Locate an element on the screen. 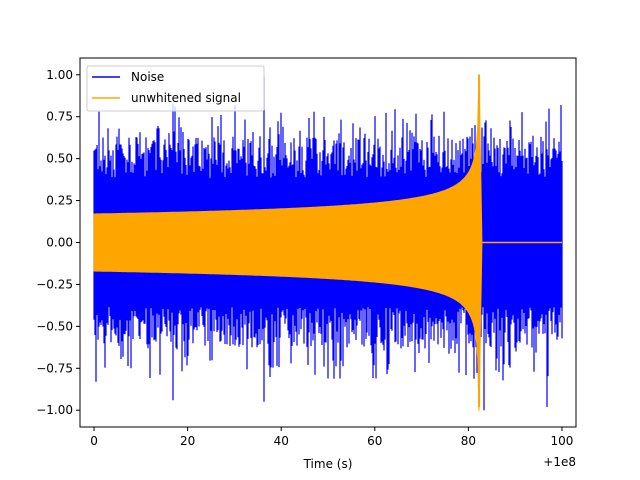 This screenshot has width=640, height=480. legend-box is located at coordinates (175, 88).